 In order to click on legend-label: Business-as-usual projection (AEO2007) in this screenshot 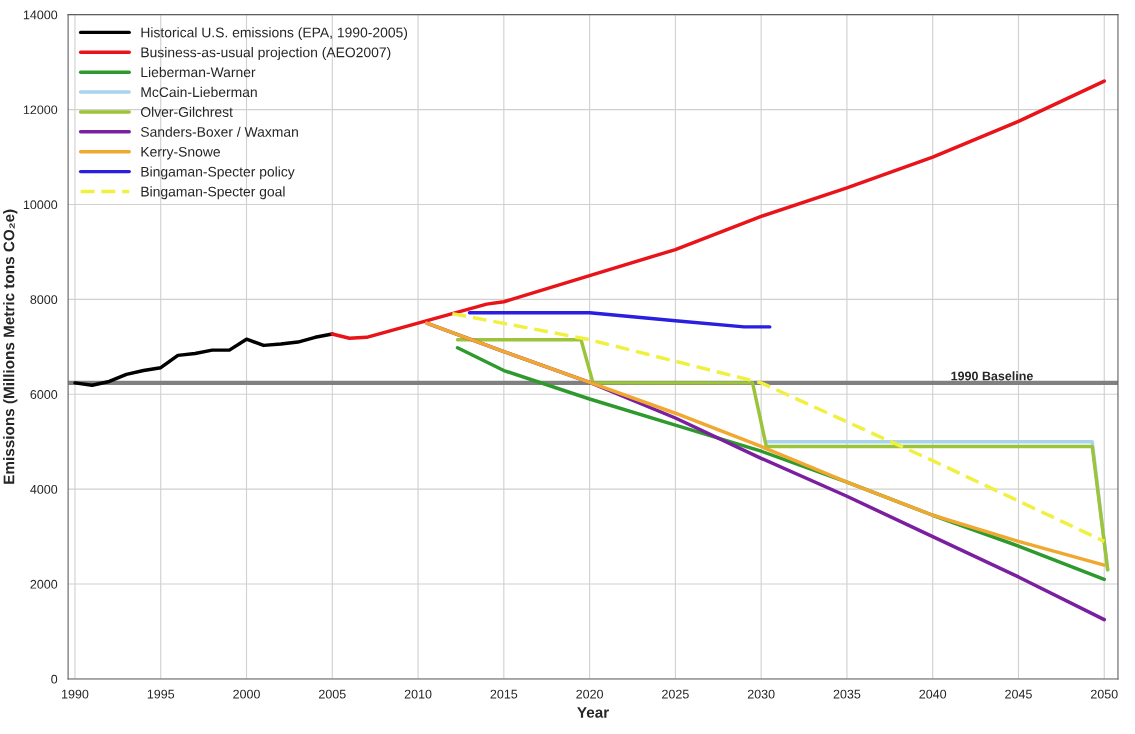, I will do `click(266, 54)`.